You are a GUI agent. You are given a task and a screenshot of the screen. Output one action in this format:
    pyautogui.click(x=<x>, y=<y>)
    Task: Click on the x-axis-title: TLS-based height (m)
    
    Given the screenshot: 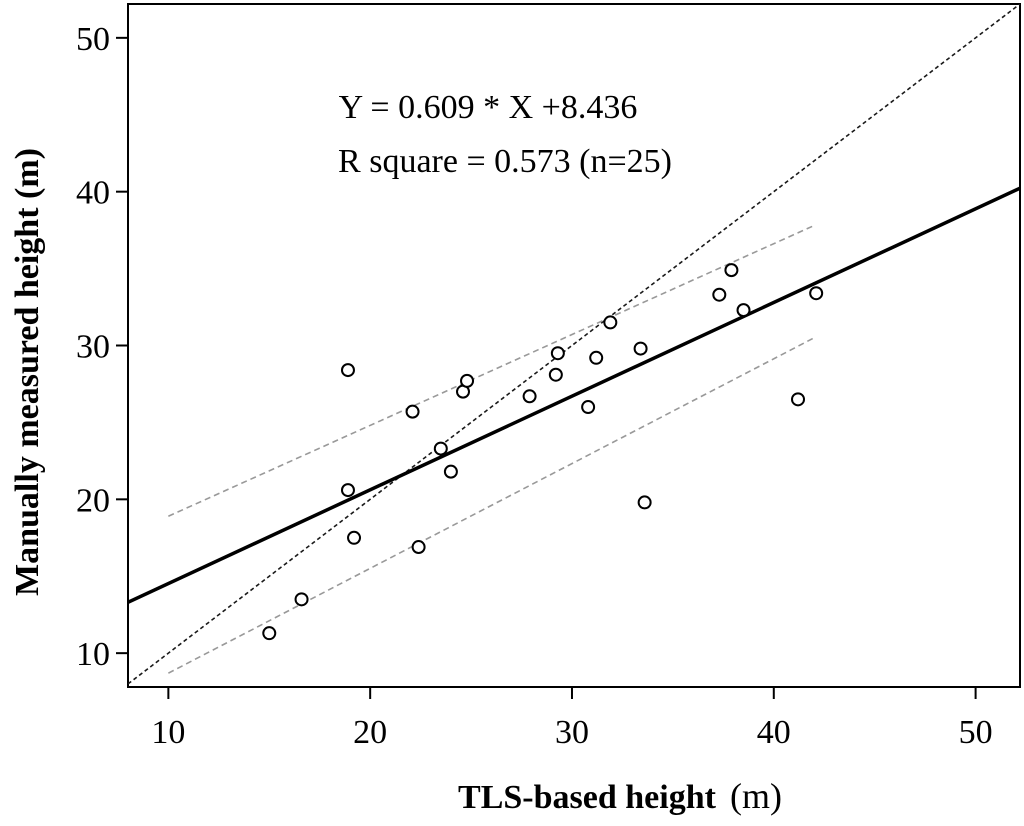 What is the action you would take?
    pyautogui.click(x=620, y=796)
    